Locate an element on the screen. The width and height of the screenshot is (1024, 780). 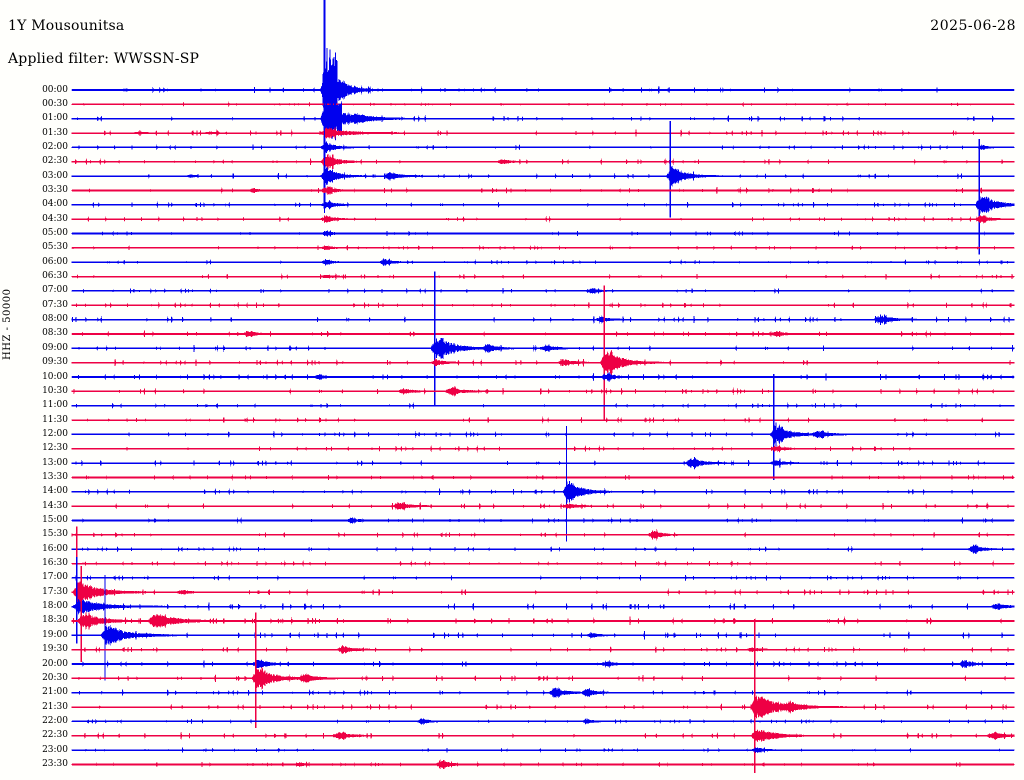
time-tick-label: 19:30 is located at coordinates (55, 649).